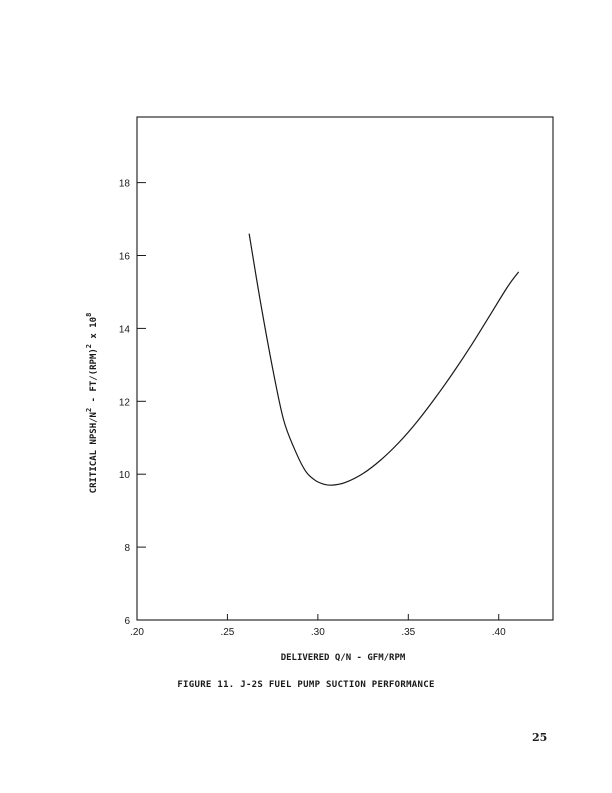 Image resolution: width=612 pixels, height=793 pixels. What do you see at coordinates (127, 548) in the screenshot?
I see `y-tick-label: 8` at bounding box center [127, 548].